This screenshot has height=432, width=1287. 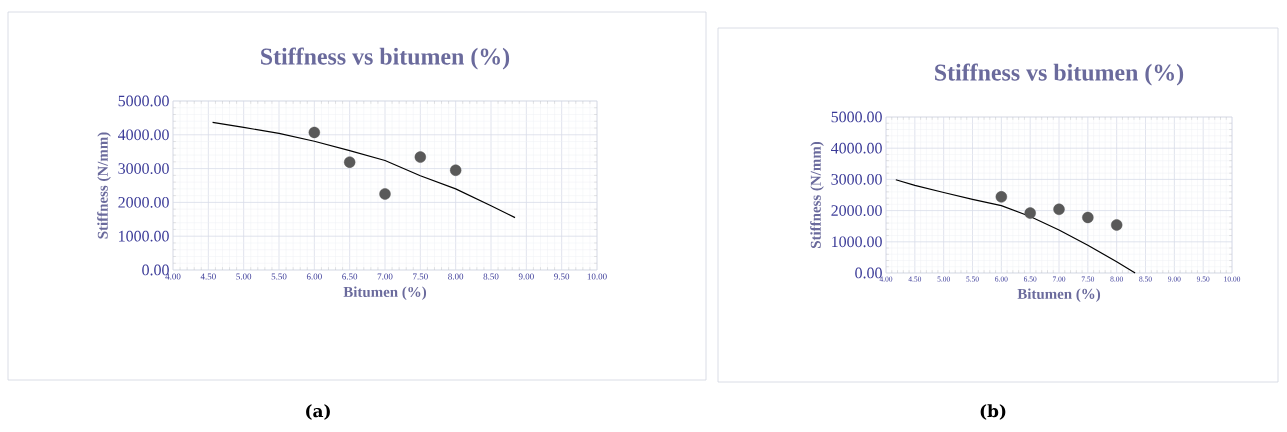 What do you see at coordinates (562, 276) in the screenshot?
I see `x-tick-label: 9.50` at bounding box center [562, 276].